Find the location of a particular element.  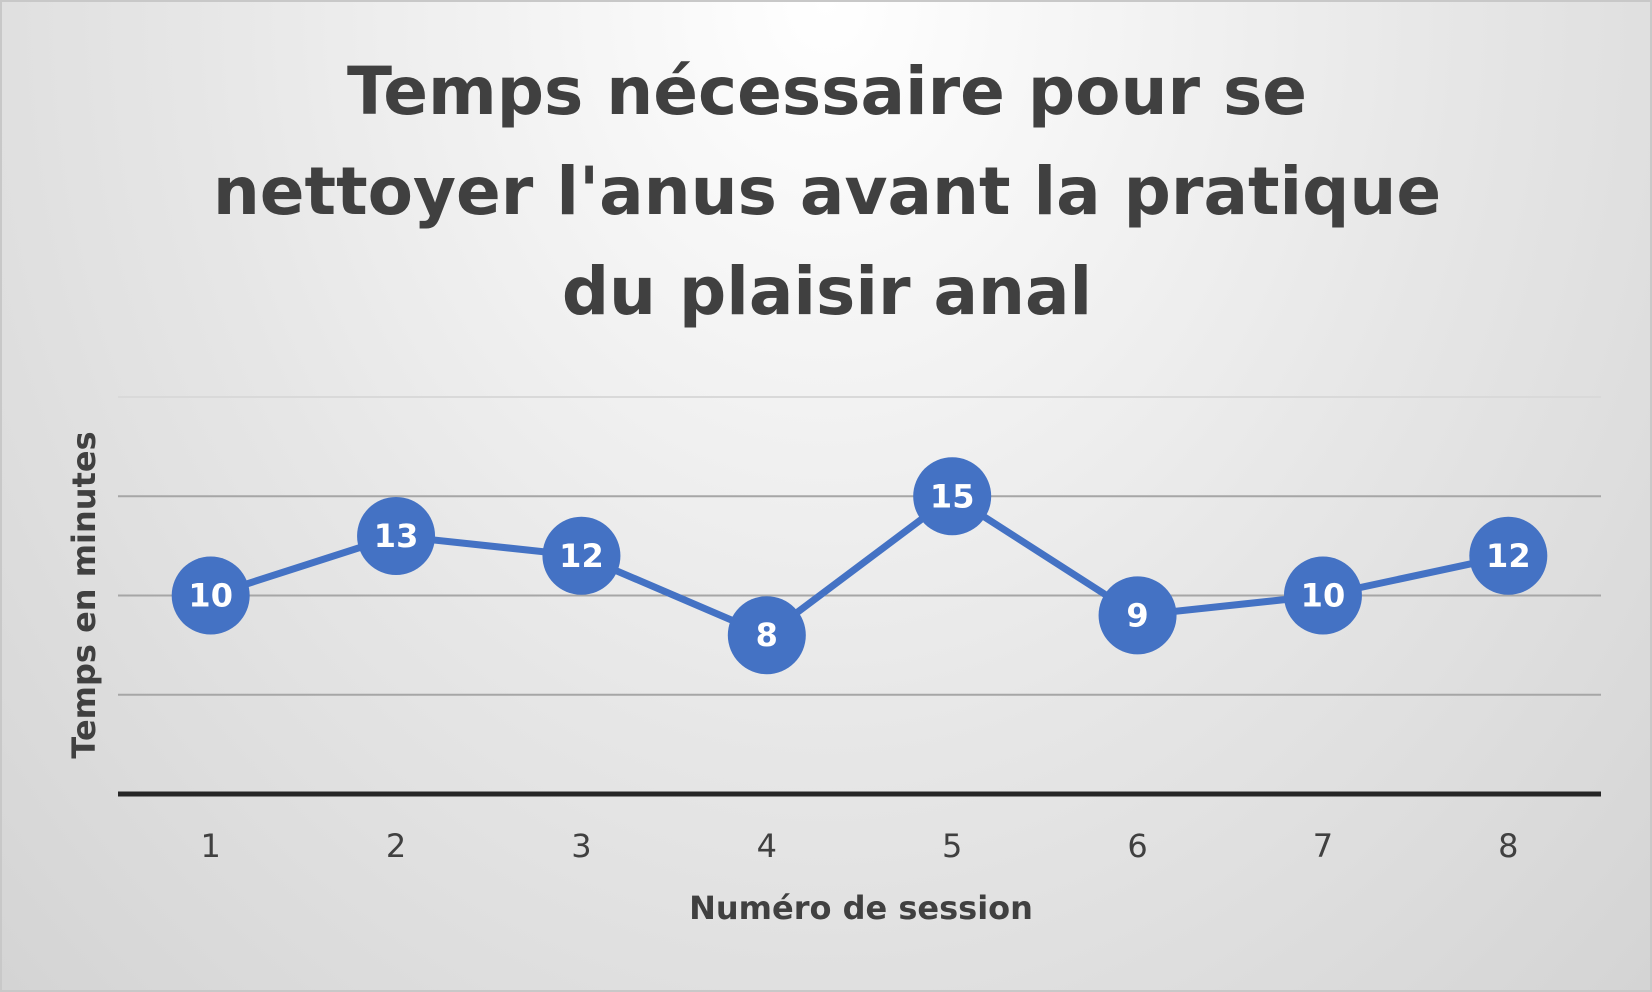

data-label: 9 is located at coordinates (1137, 615).